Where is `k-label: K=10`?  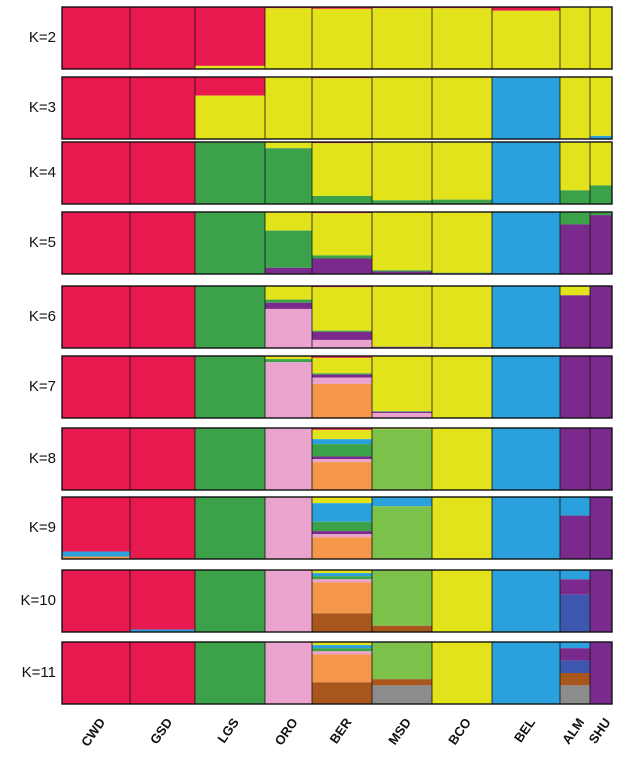
k-label: K=10 is located at coordinates (38, 600).